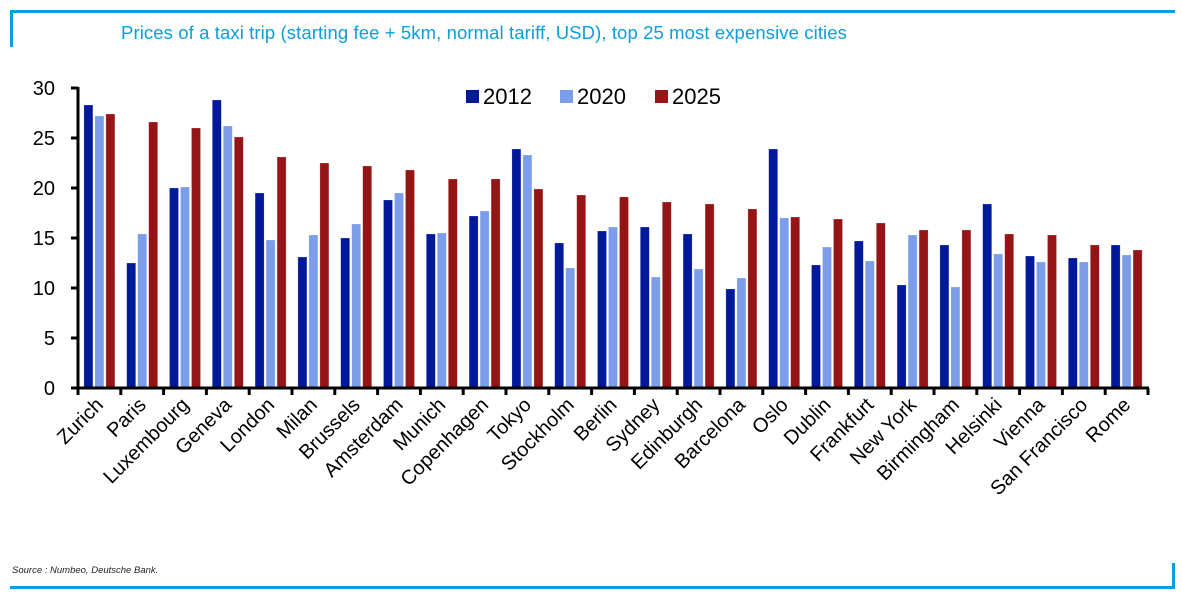 Image resolution: width=1182 pixels, height=597 pixels. Describe the element at coordinates (110, 251) in the screenshot. I see `bar-2025-zurich` at that location.